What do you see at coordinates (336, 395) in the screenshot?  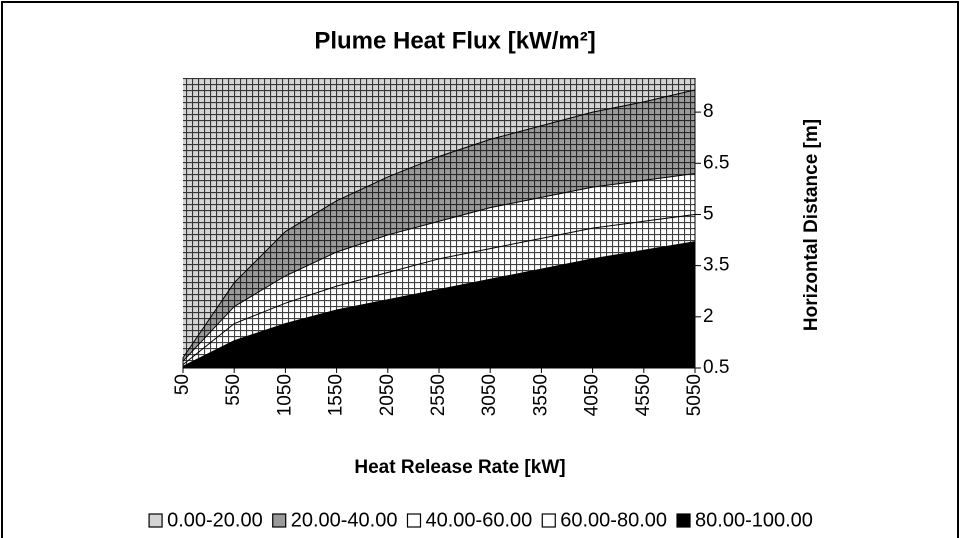 I see `x-tick-label: 1550` at bounding box center [336, 395].